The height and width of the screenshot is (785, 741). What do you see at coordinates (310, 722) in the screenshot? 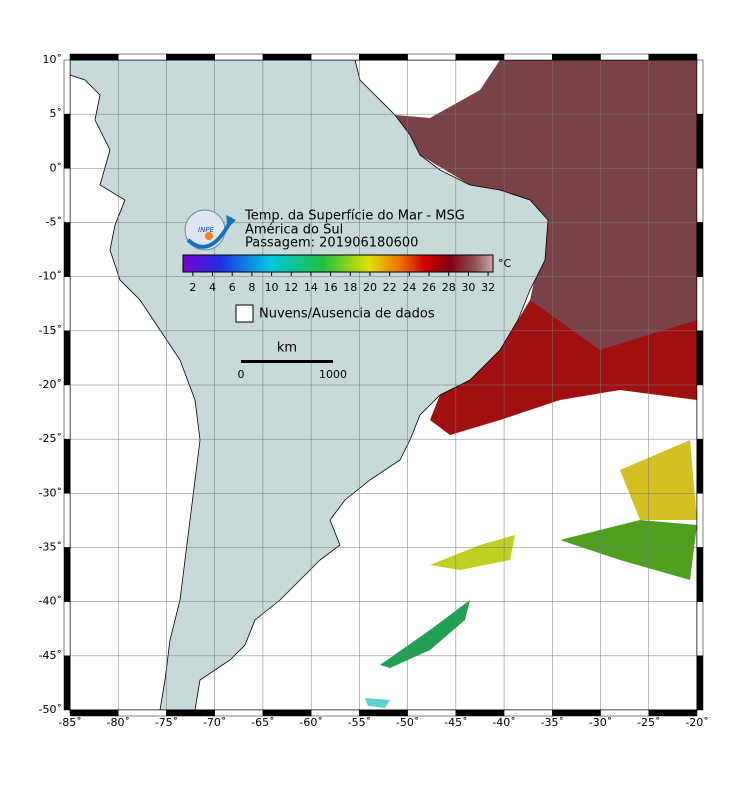
I see `x-tick-label: -60˚` at bounding box center [310, 722].